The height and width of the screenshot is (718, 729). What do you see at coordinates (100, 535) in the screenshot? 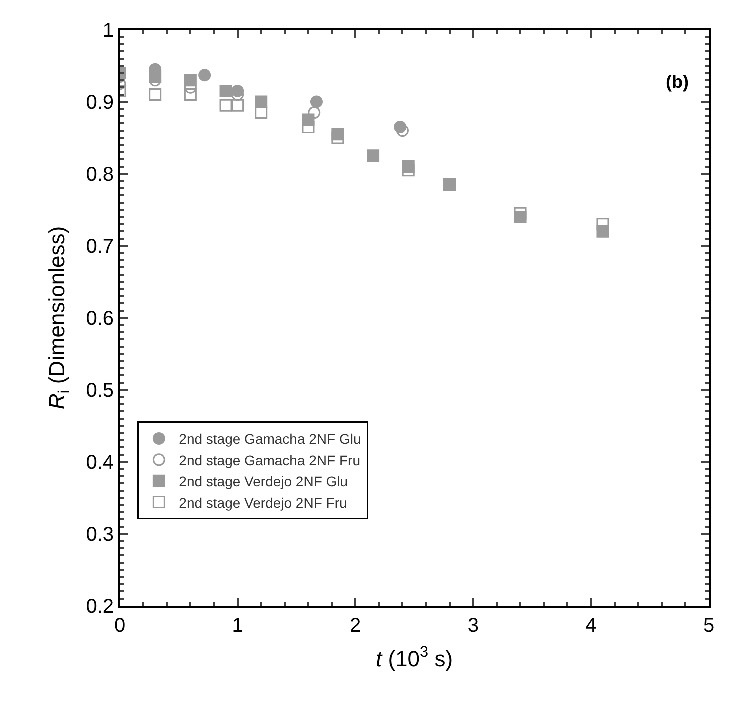
I see `y-tick-label: 0.3` at bounding box center [100, 535].